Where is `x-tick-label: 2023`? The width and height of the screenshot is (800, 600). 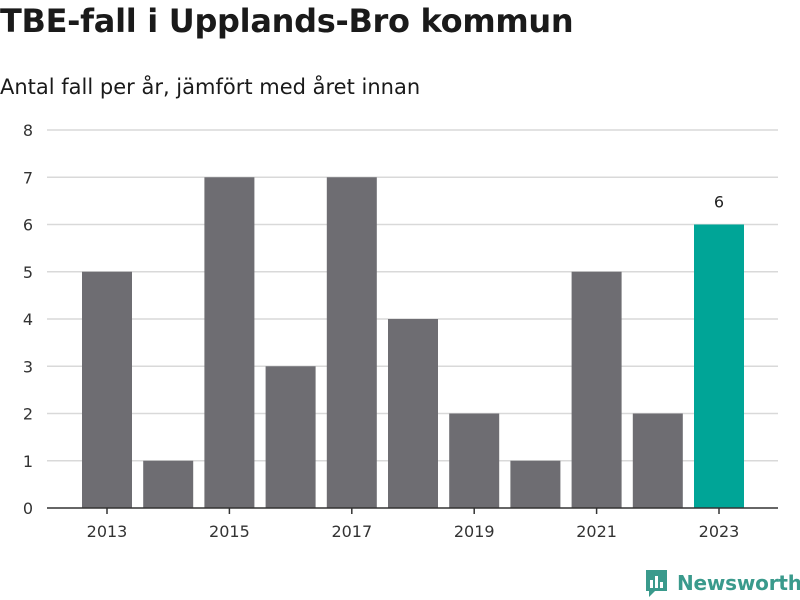
x-tick-label: 2023 is located at coordinates (719, 531).